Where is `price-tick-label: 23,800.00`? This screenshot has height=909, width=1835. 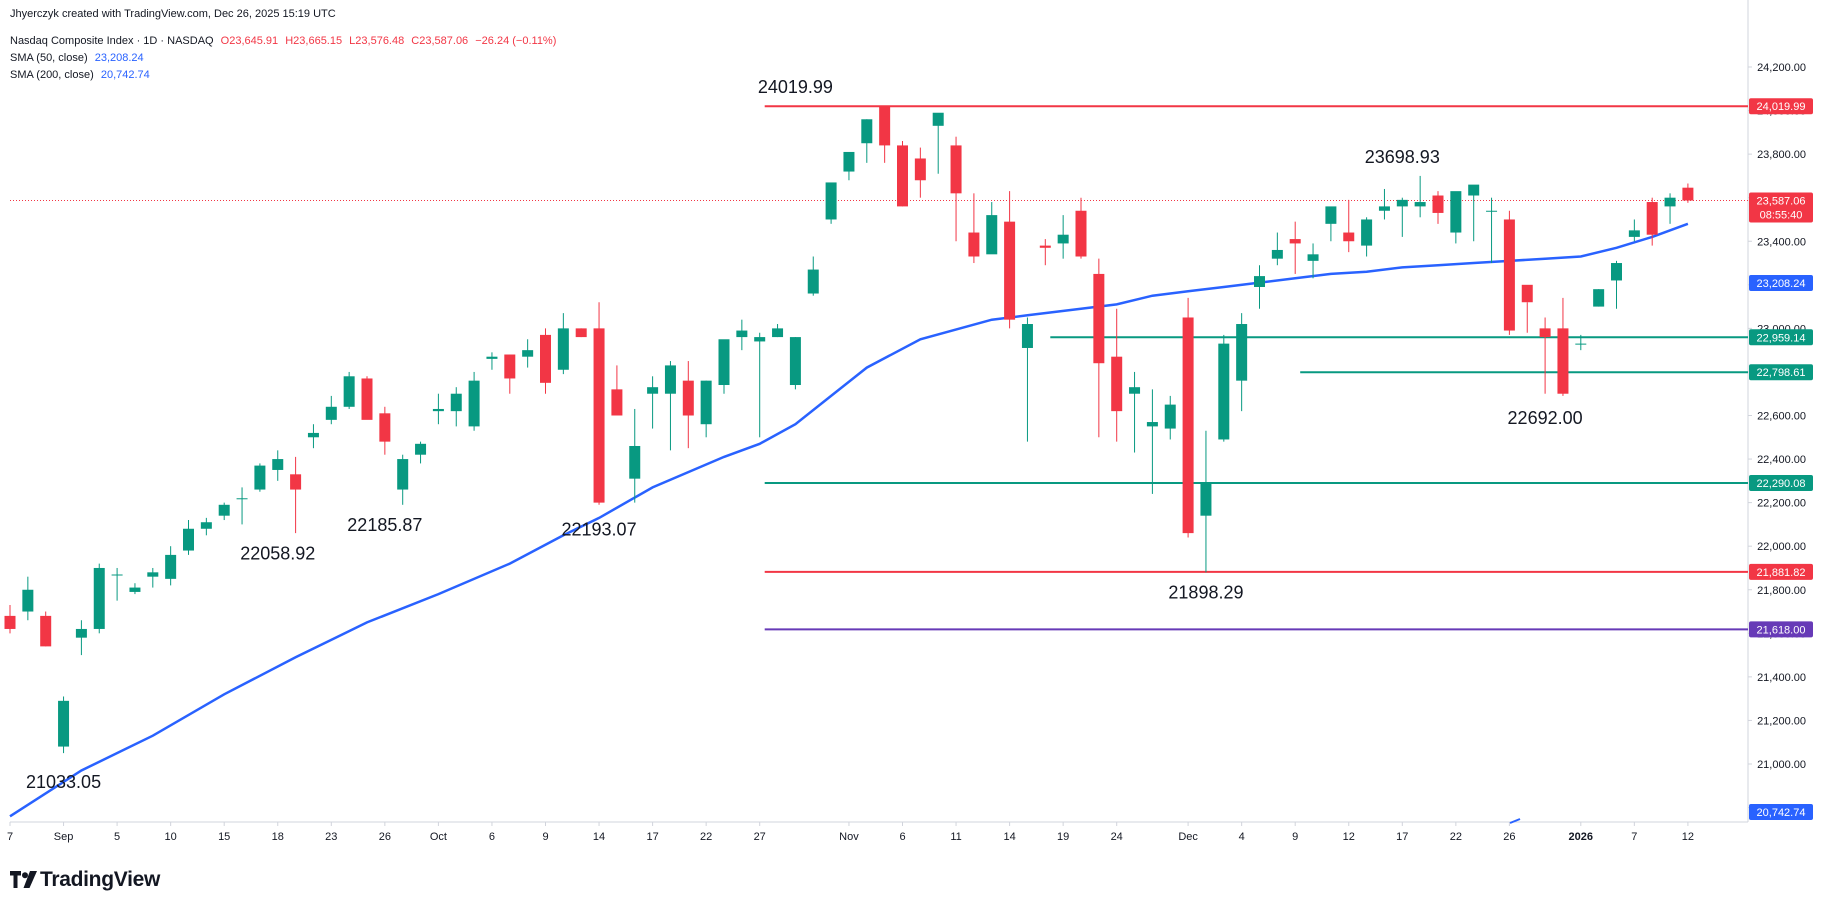 price-tick-label: 23,800.00 is located at coordinates (1781, 155).